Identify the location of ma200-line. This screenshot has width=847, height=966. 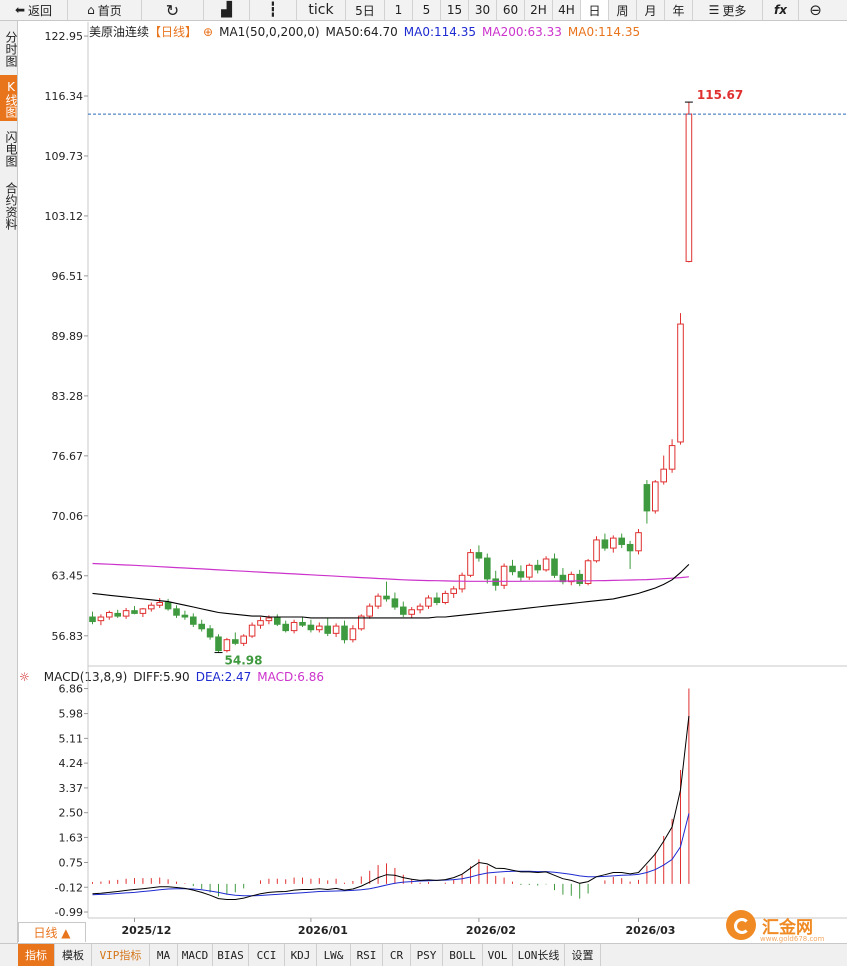
(390, 572).